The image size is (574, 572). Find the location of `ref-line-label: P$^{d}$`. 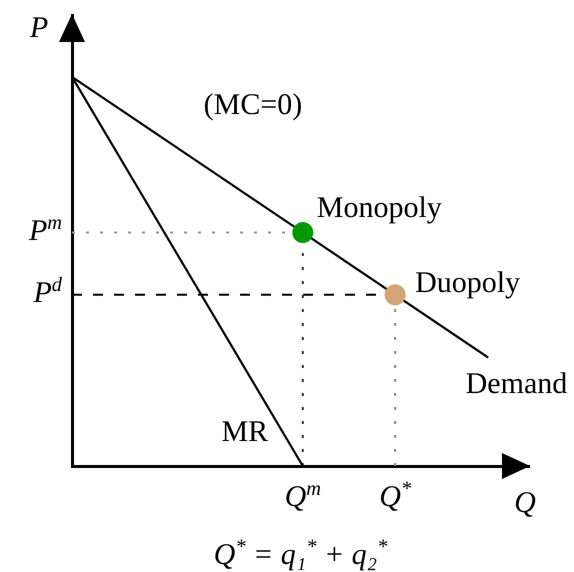

ref-line-label: P$^{d}$ is located at coordinates (47, 291).